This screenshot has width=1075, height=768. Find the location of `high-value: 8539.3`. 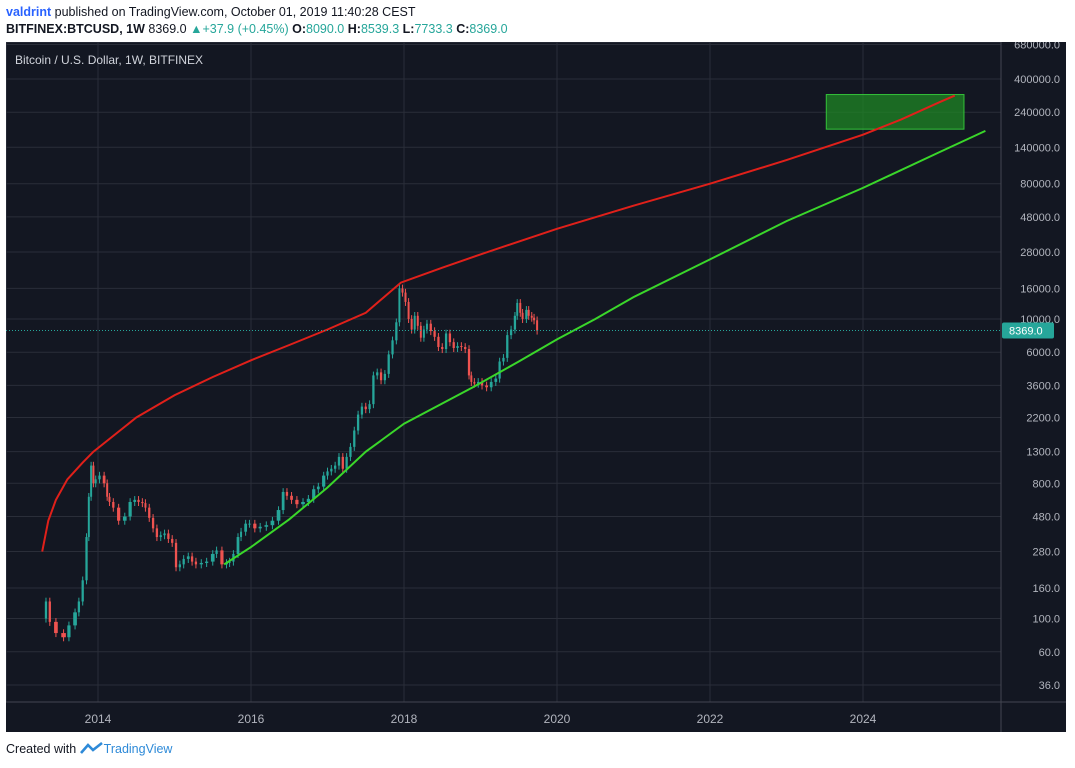

high-value: 8539.3 is located at coordinates (380, 29).